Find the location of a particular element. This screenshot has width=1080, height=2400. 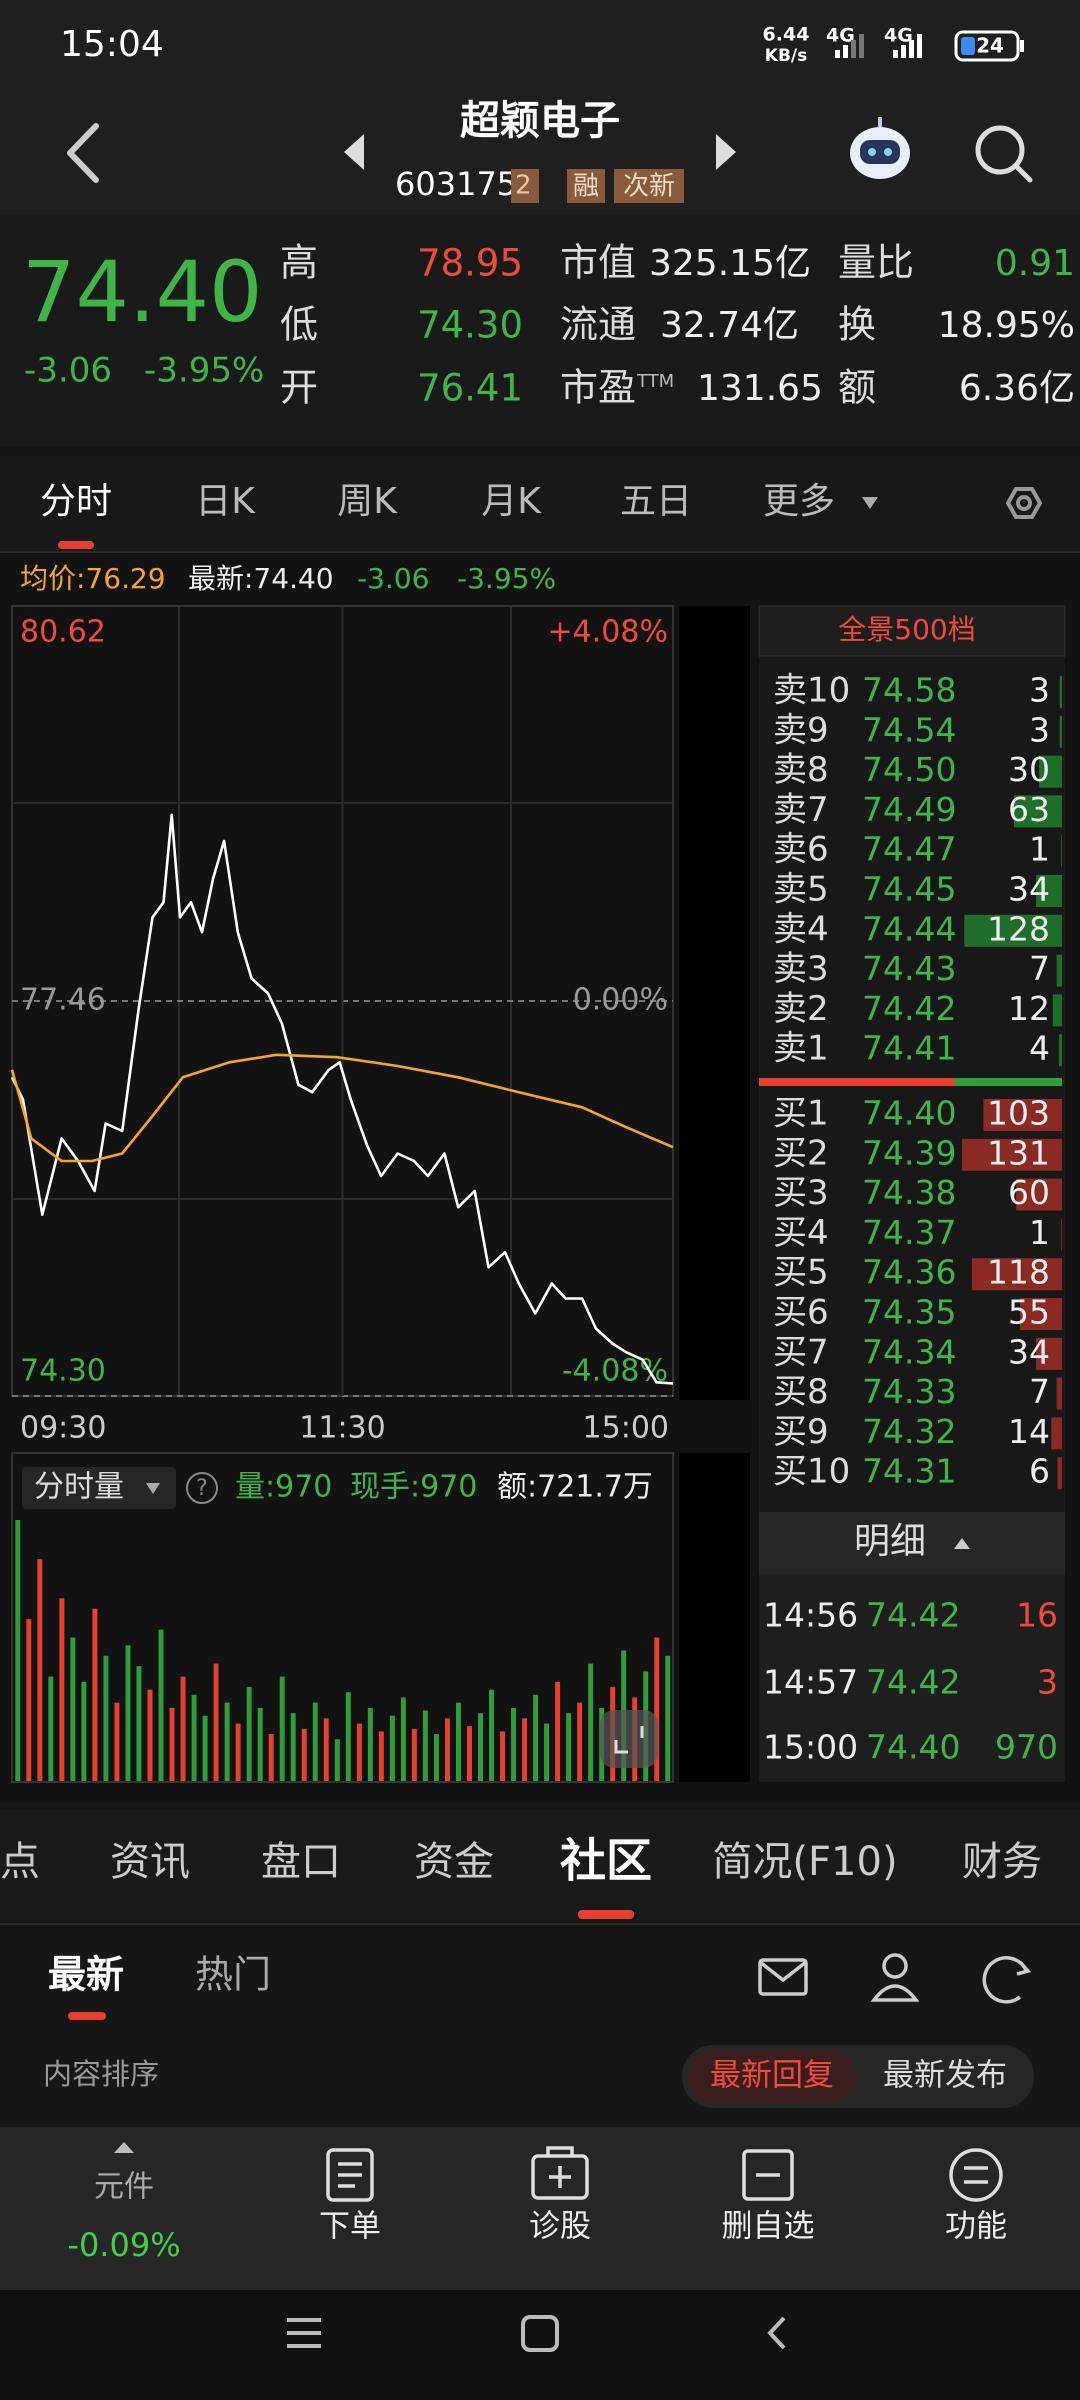

order-book-title: 全景500档 is located at coordinates (906, 629).